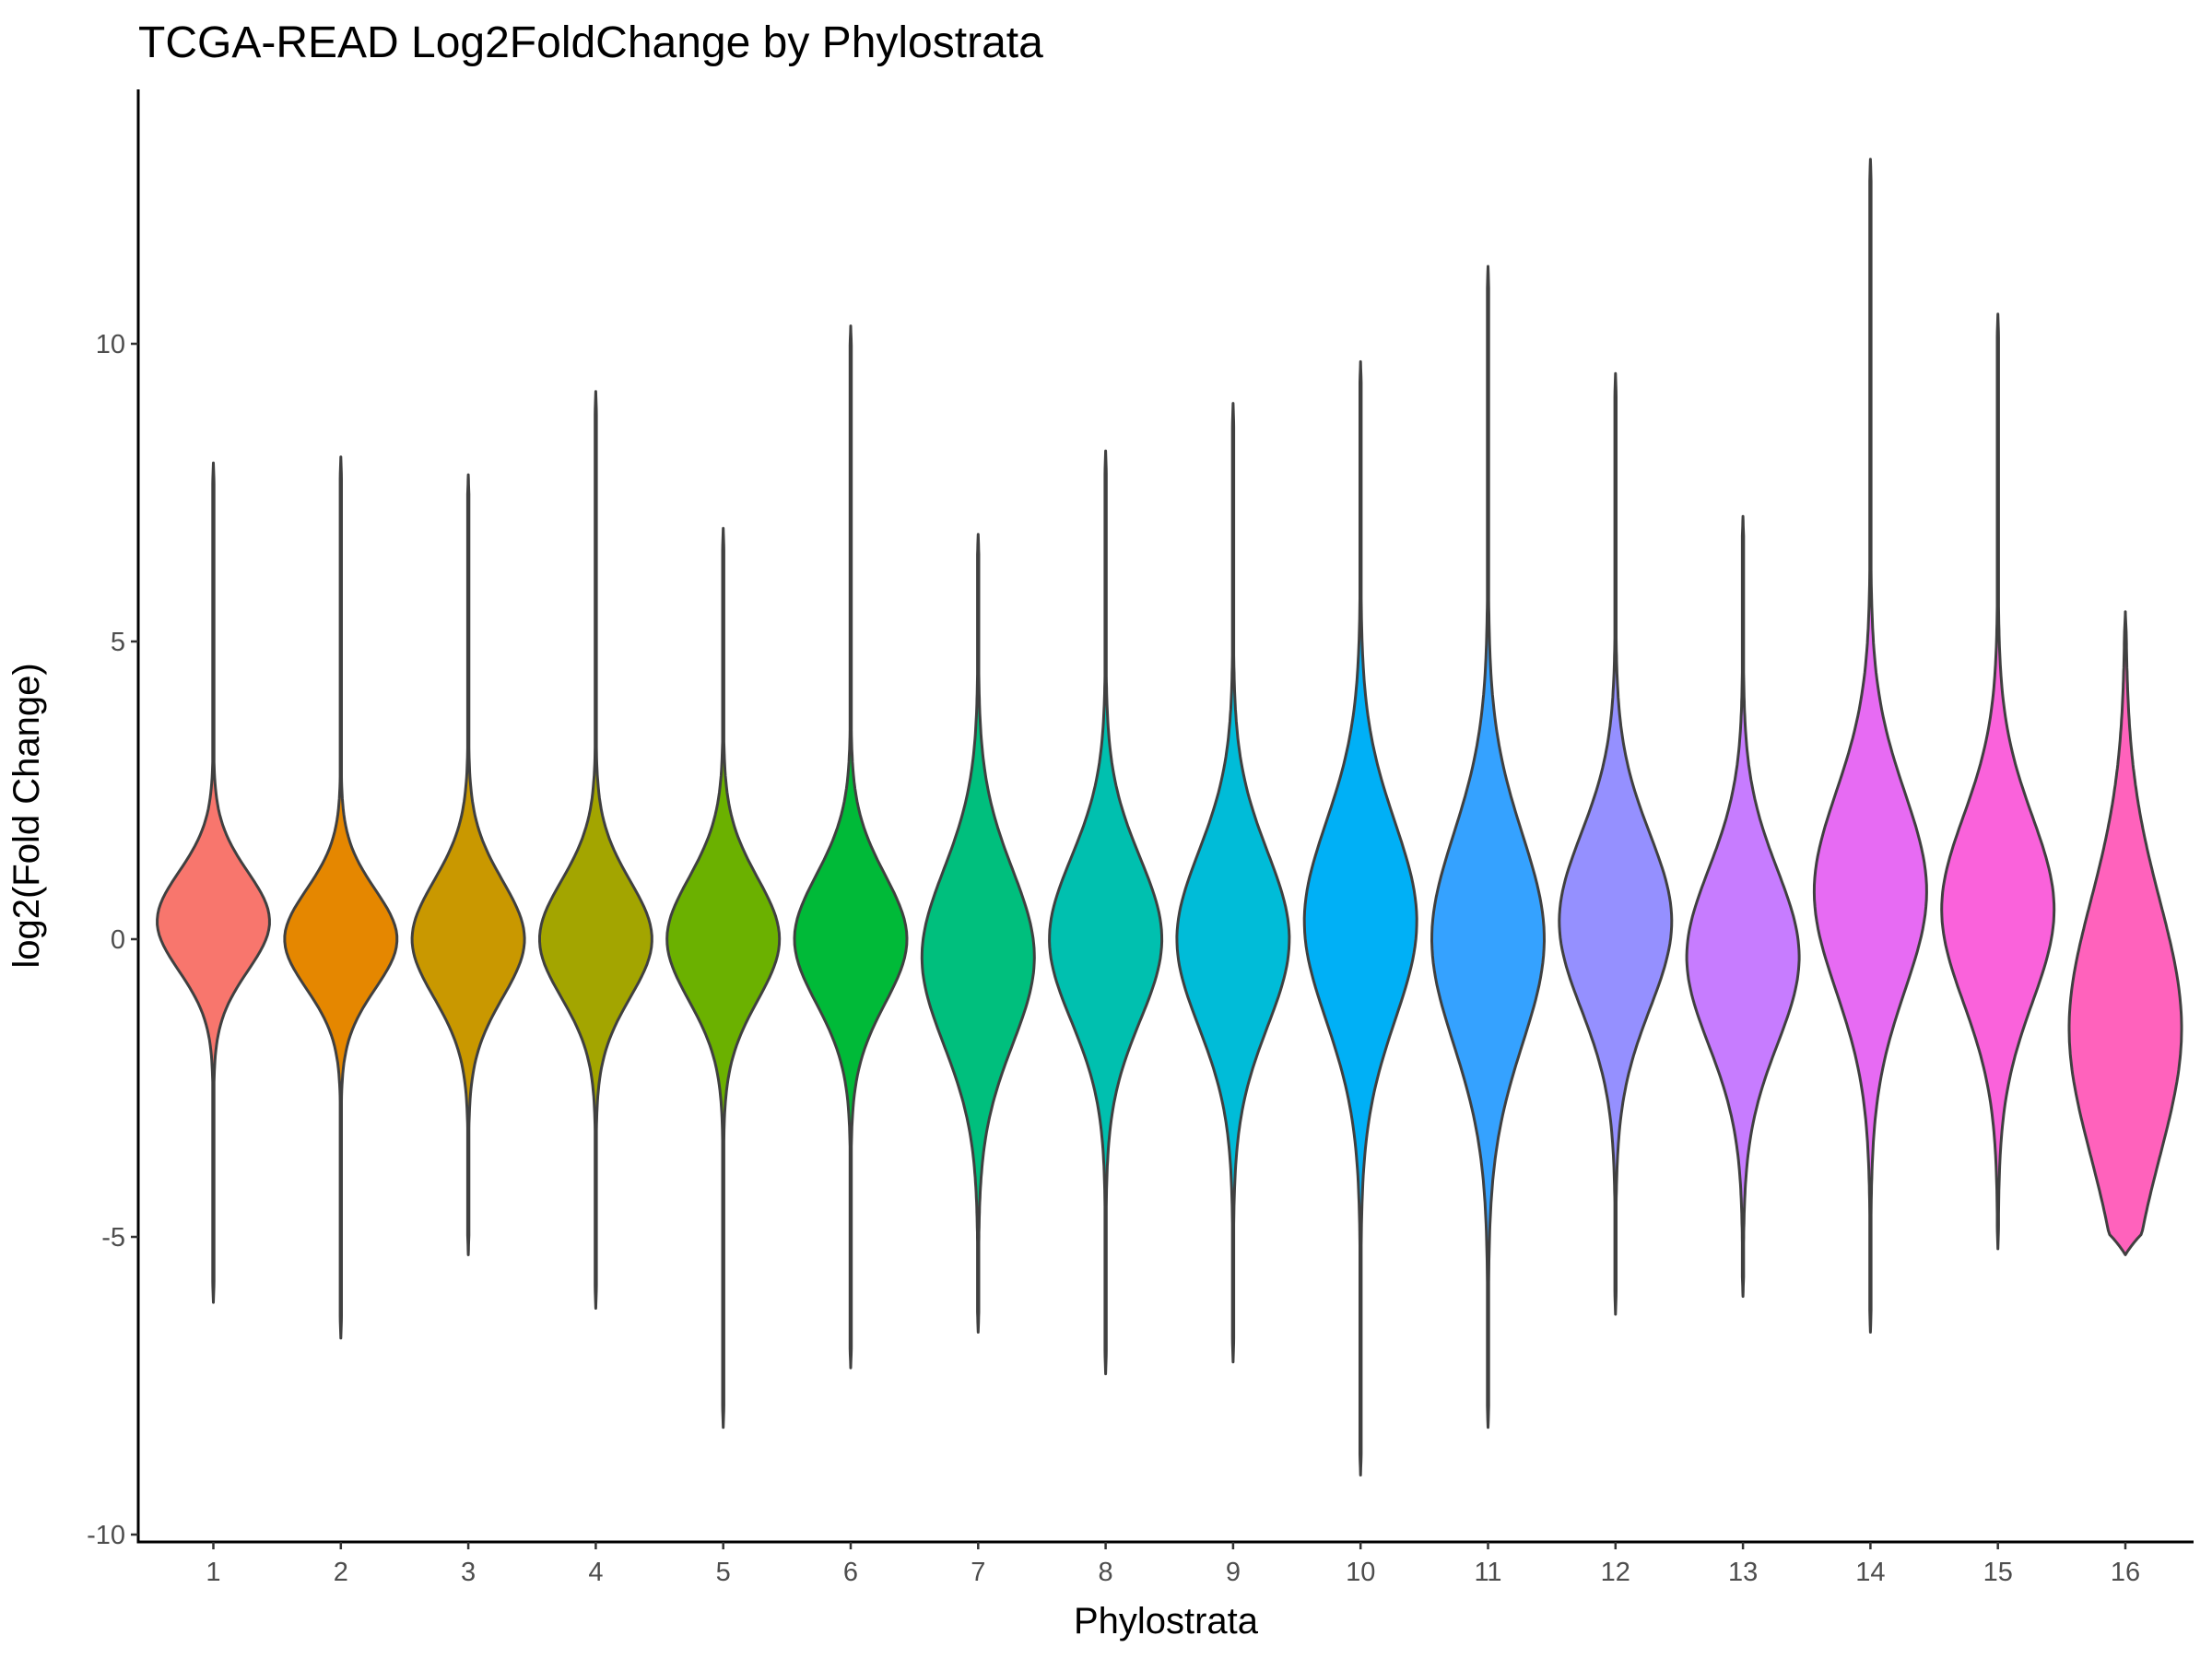  I want to click on x-tick-label: 3, so click(468, 1572).